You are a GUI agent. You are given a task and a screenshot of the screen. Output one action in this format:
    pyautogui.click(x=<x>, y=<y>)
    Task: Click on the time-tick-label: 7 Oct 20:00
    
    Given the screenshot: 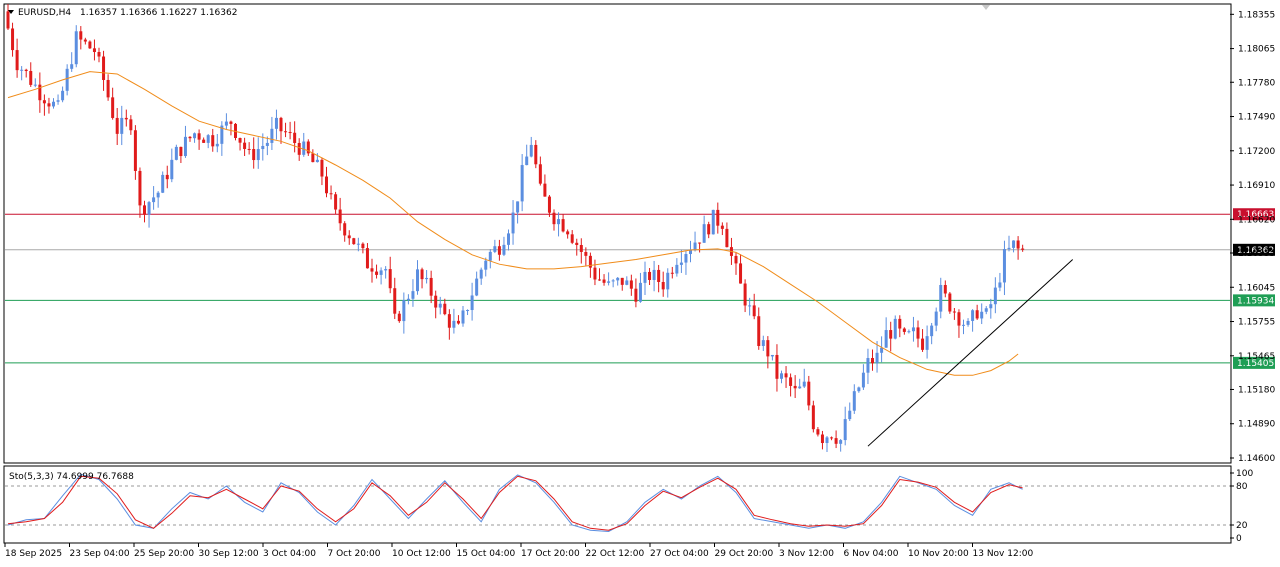 What is the action you would take?
    pyautogui.click(x=354, y=554)
    